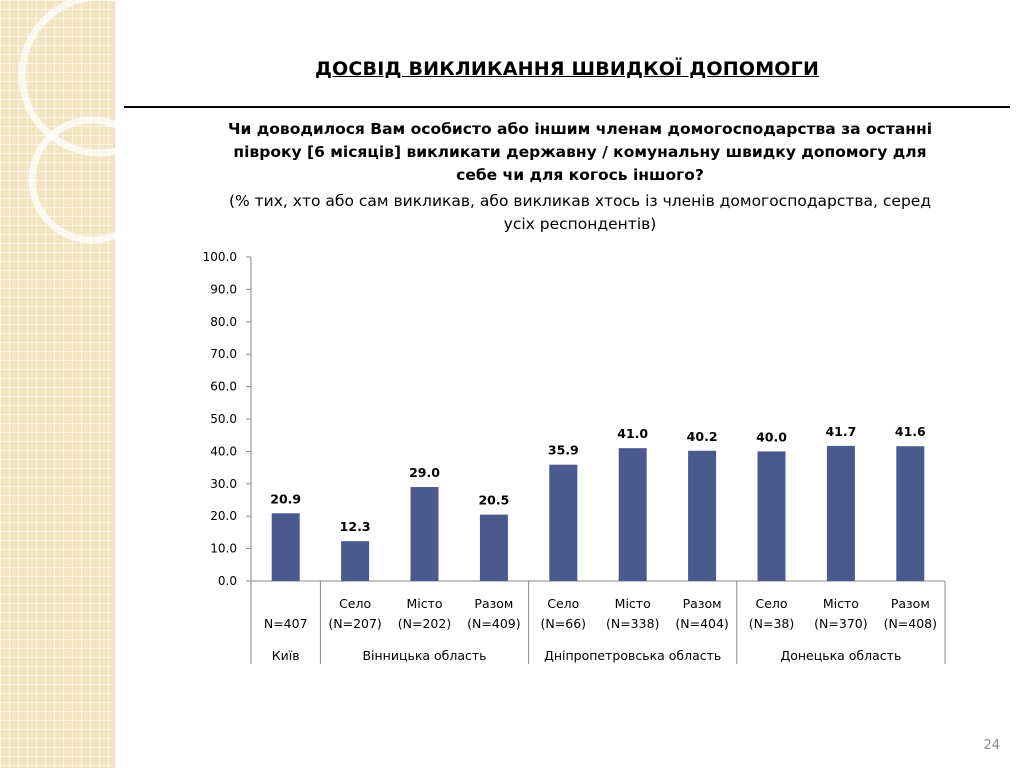  What do you see at coordinates (220, 257) in the screenshot?
I see `y-tick-label: 100.0` at bounding box center [220, 257].